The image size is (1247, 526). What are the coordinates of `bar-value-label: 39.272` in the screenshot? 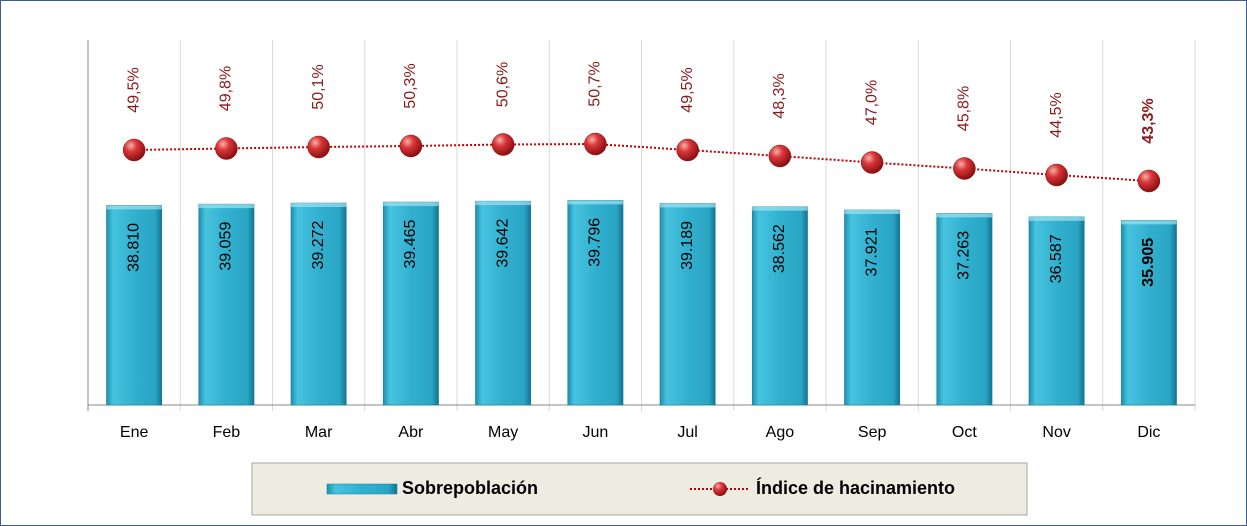 It's located at (318, 244).